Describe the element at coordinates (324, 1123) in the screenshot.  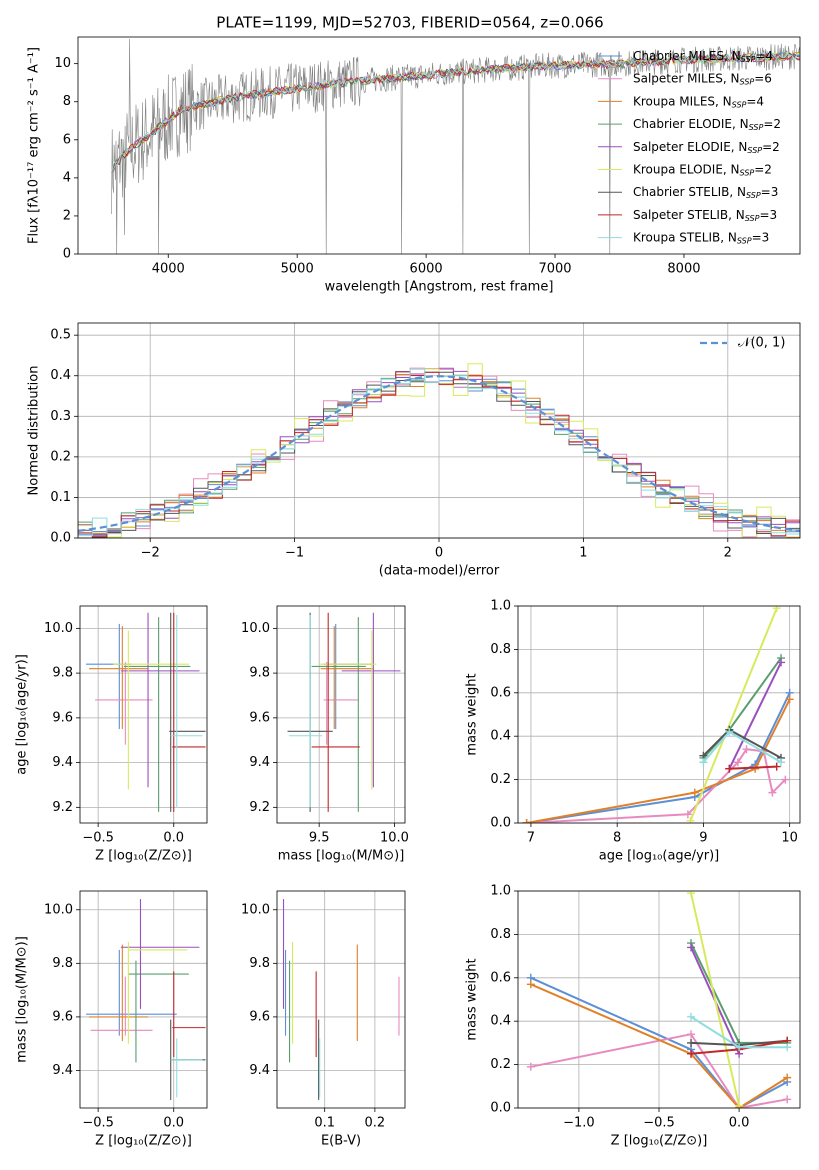
I see `x-tick-label: 0.1` at that location.